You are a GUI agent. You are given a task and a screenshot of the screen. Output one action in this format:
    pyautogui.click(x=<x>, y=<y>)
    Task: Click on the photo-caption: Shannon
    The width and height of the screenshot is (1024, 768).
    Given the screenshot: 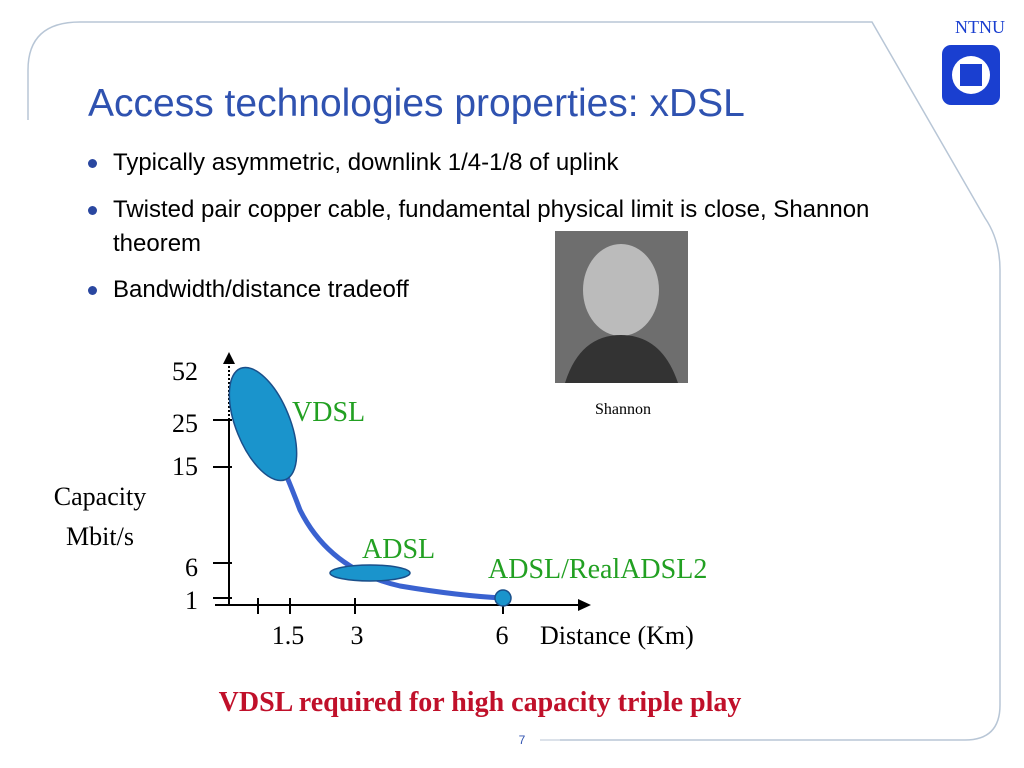 What is the action you would take?
    pyautogui.click(x=623, y=409)
    